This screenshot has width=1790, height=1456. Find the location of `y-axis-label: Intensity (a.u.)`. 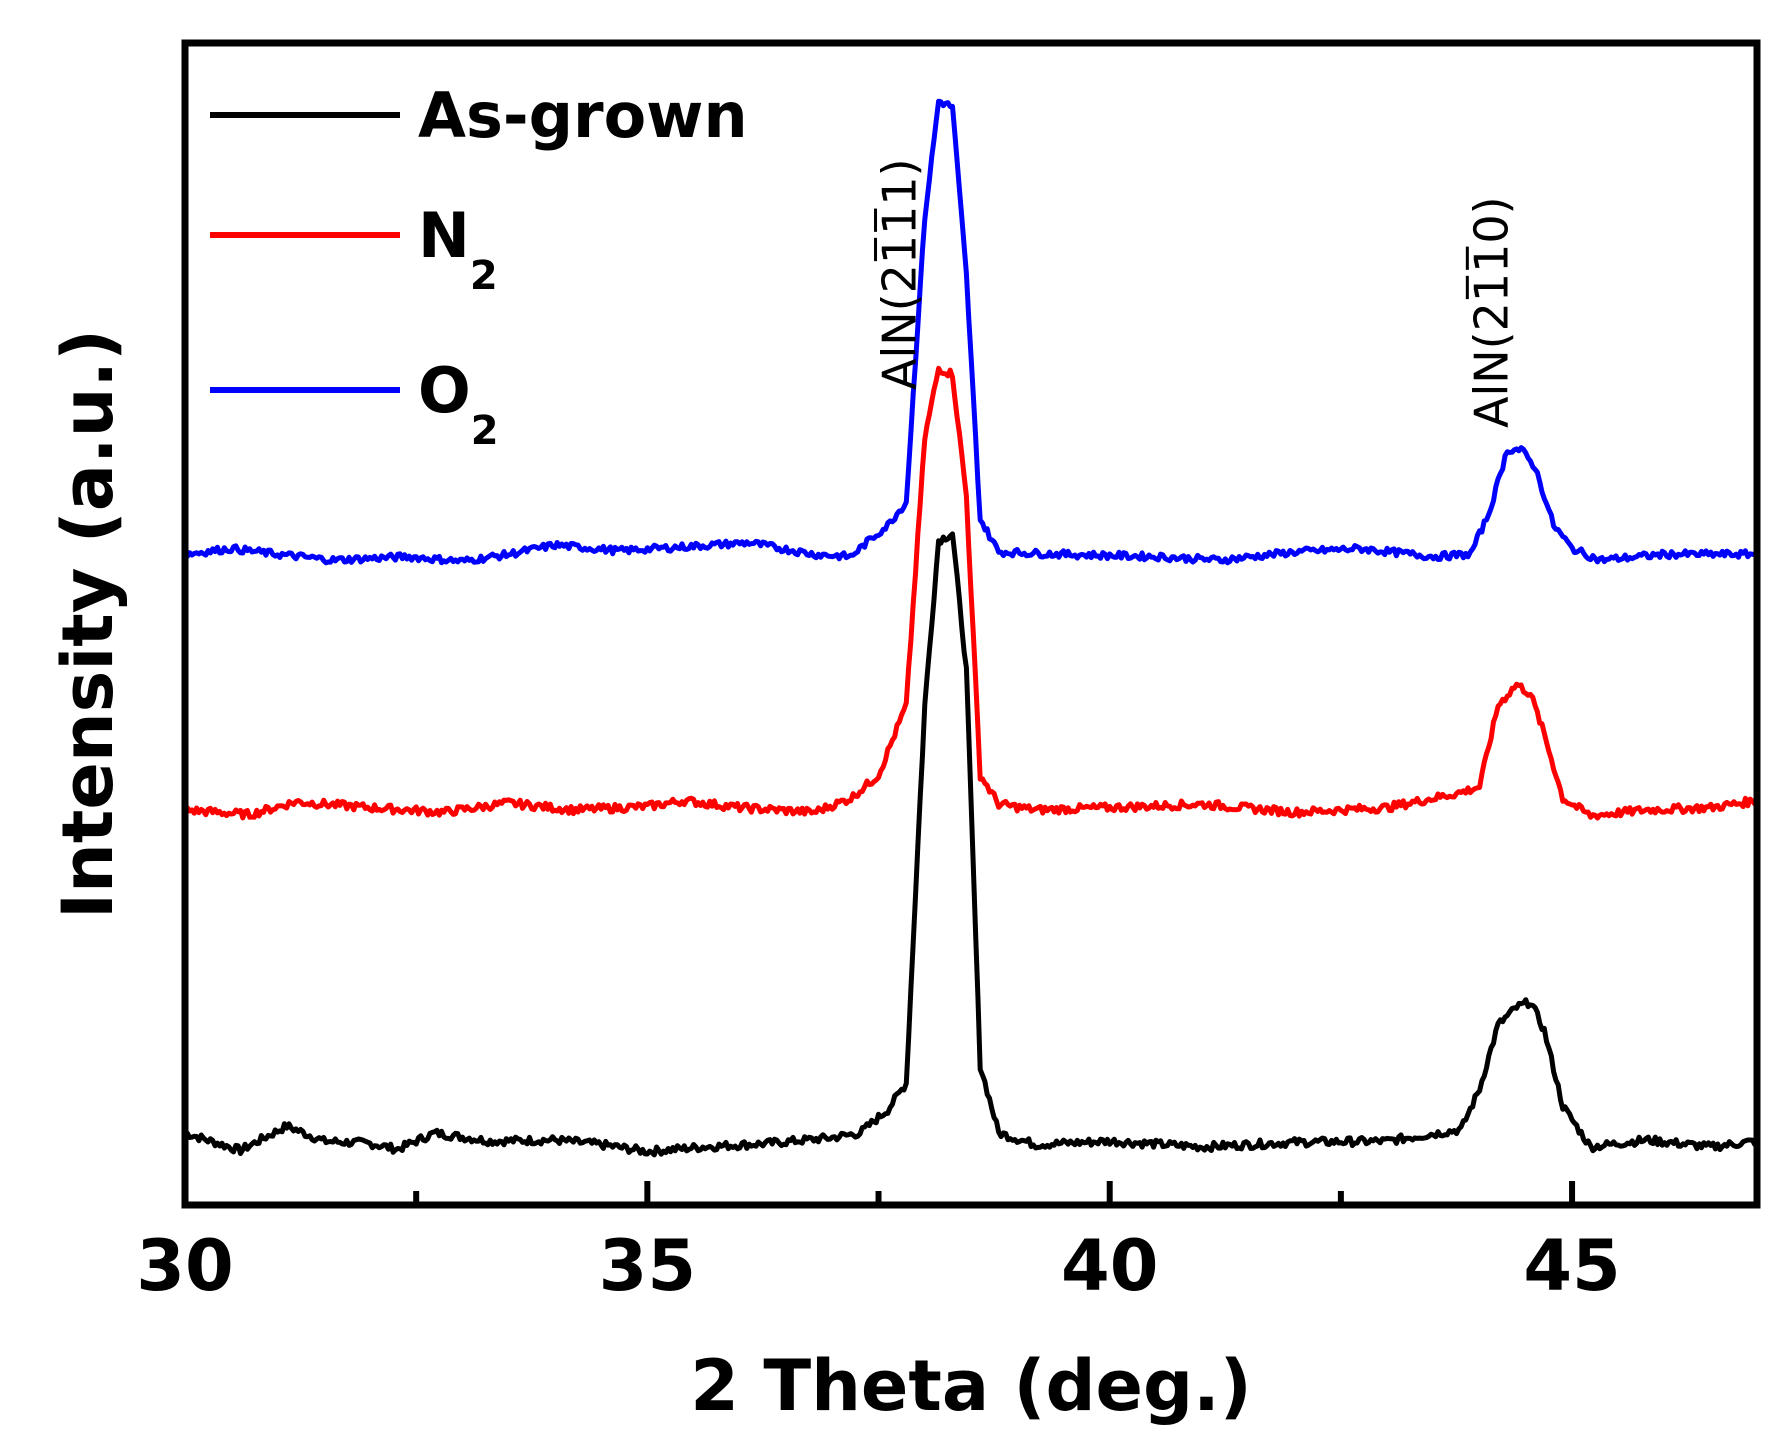

y-axis-label: Intensity (a.u.) is located at coordinates (88, 624).